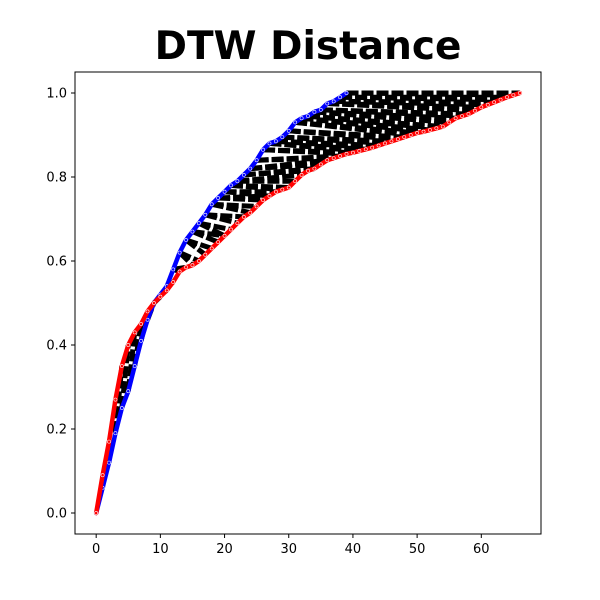  Describe the element at coordinates (96, 549) in the screenshot. I see `x-tick-label: 0` at that location.